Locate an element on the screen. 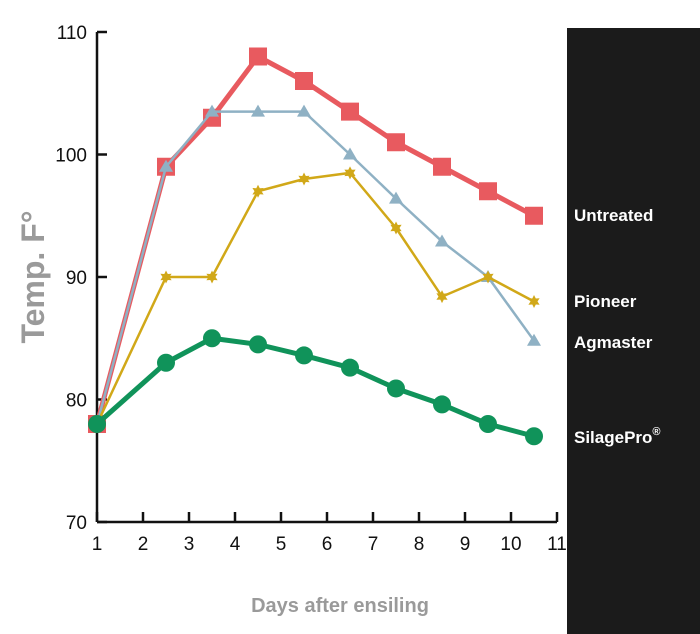 This screenshot has width=700, height=634. x-tick-label: 1 is located at coordinates (97, 544).